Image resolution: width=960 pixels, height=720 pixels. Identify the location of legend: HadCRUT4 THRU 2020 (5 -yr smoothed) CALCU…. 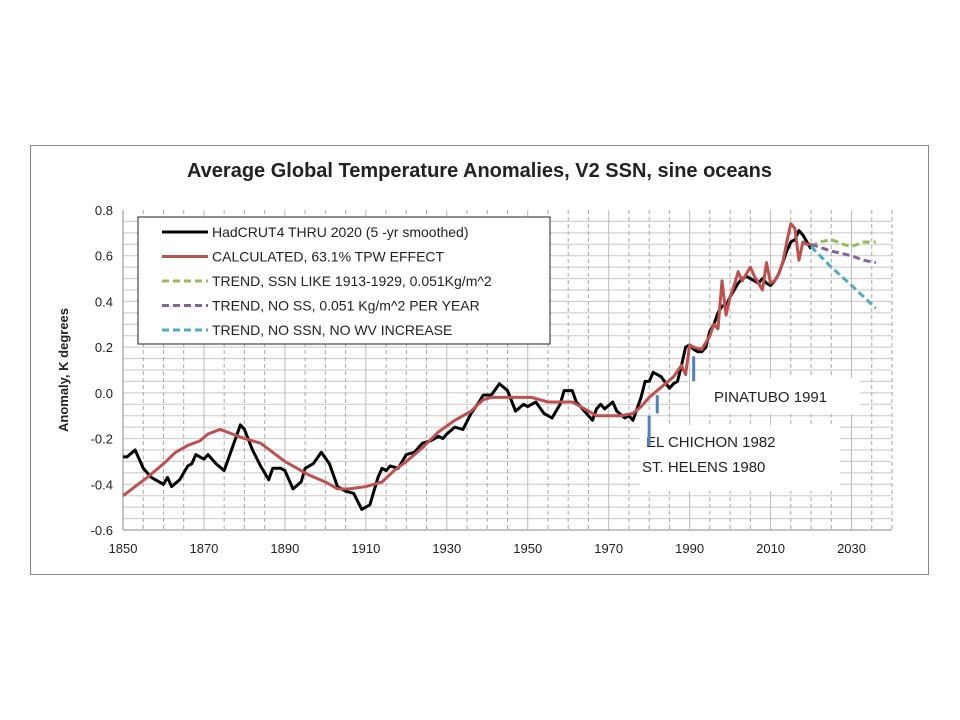
(344, 280).